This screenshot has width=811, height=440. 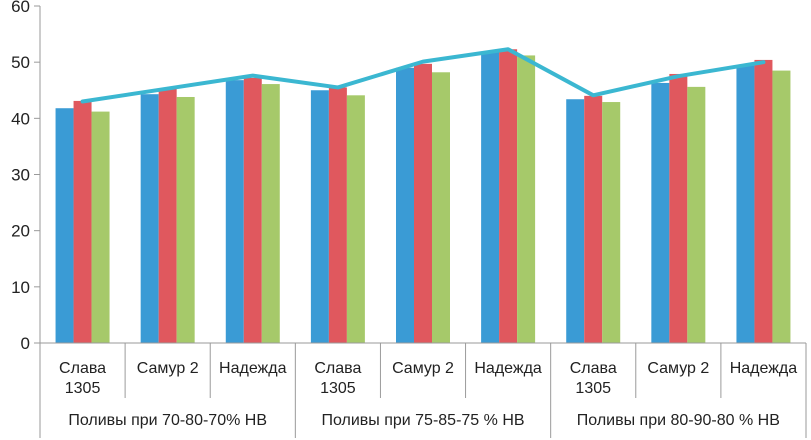 I want to click on group-label: Поливы при 75-85-75 % НВ, so click(x=422, y=420).